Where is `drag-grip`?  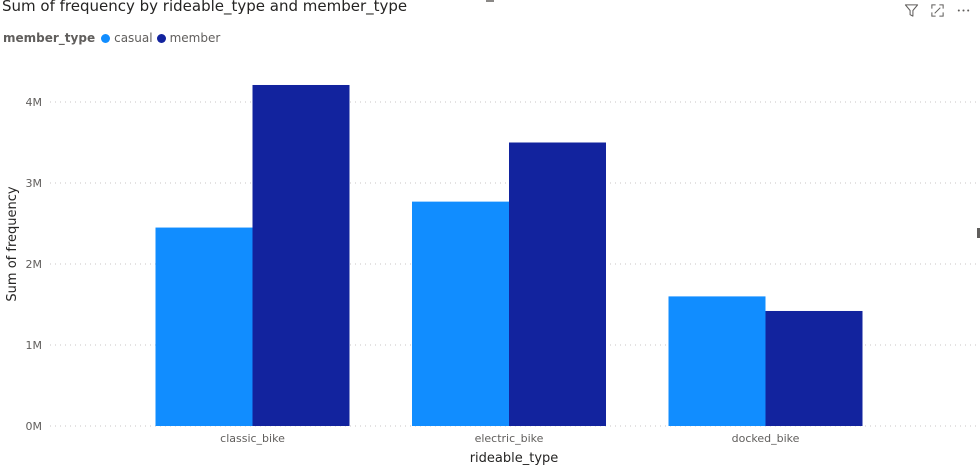
drag-grip is located at coordinates (490, 1).